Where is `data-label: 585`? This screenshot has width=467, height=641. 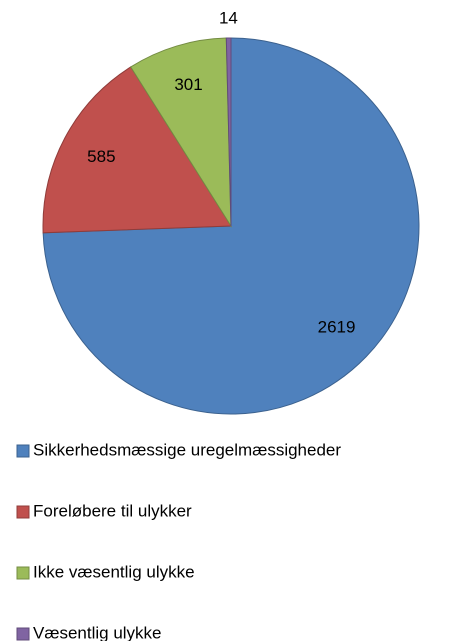
data-label: 585 is located at coordinates (101, 156).